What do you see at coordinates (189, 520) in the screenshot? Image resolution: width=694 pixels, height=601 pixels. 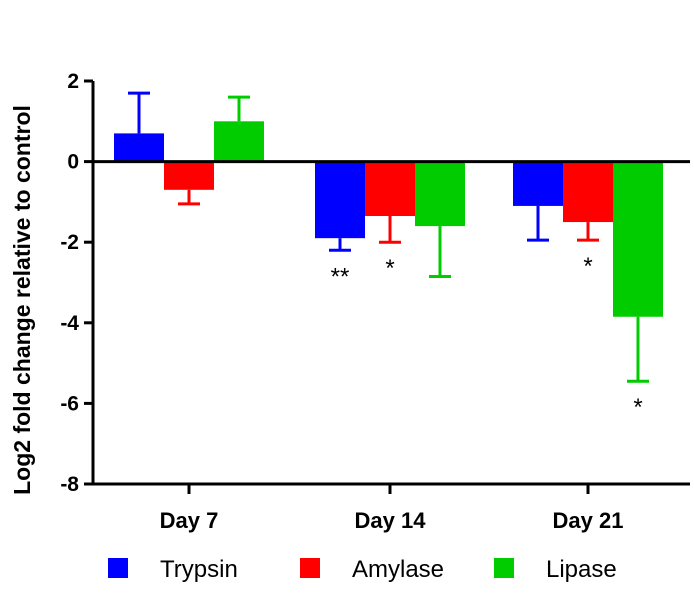 I see `x-category-label: Day 7` at bounding box center [189, 520].